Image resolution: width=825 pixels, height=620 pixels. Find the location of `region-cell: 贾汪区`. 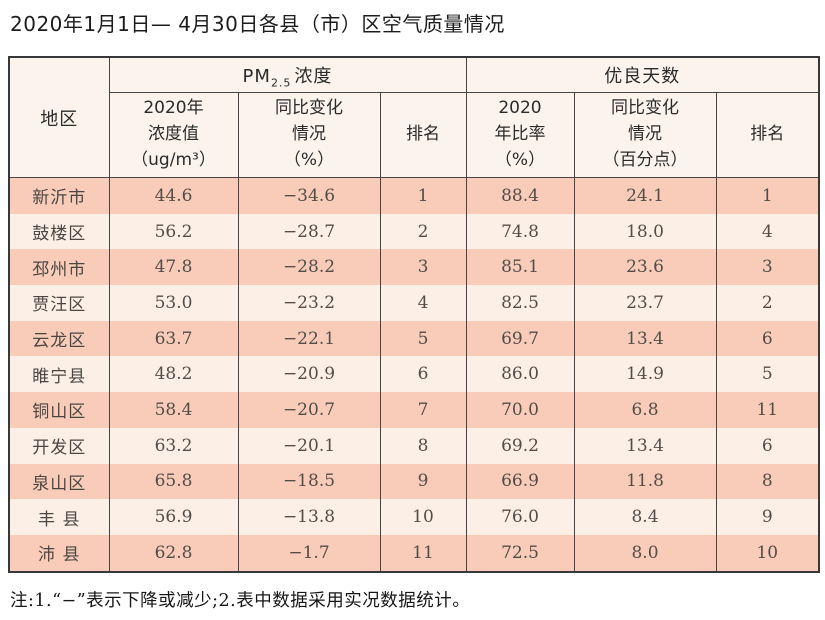

region-cell: 贾汪区 is located at coordinates (59, 303).